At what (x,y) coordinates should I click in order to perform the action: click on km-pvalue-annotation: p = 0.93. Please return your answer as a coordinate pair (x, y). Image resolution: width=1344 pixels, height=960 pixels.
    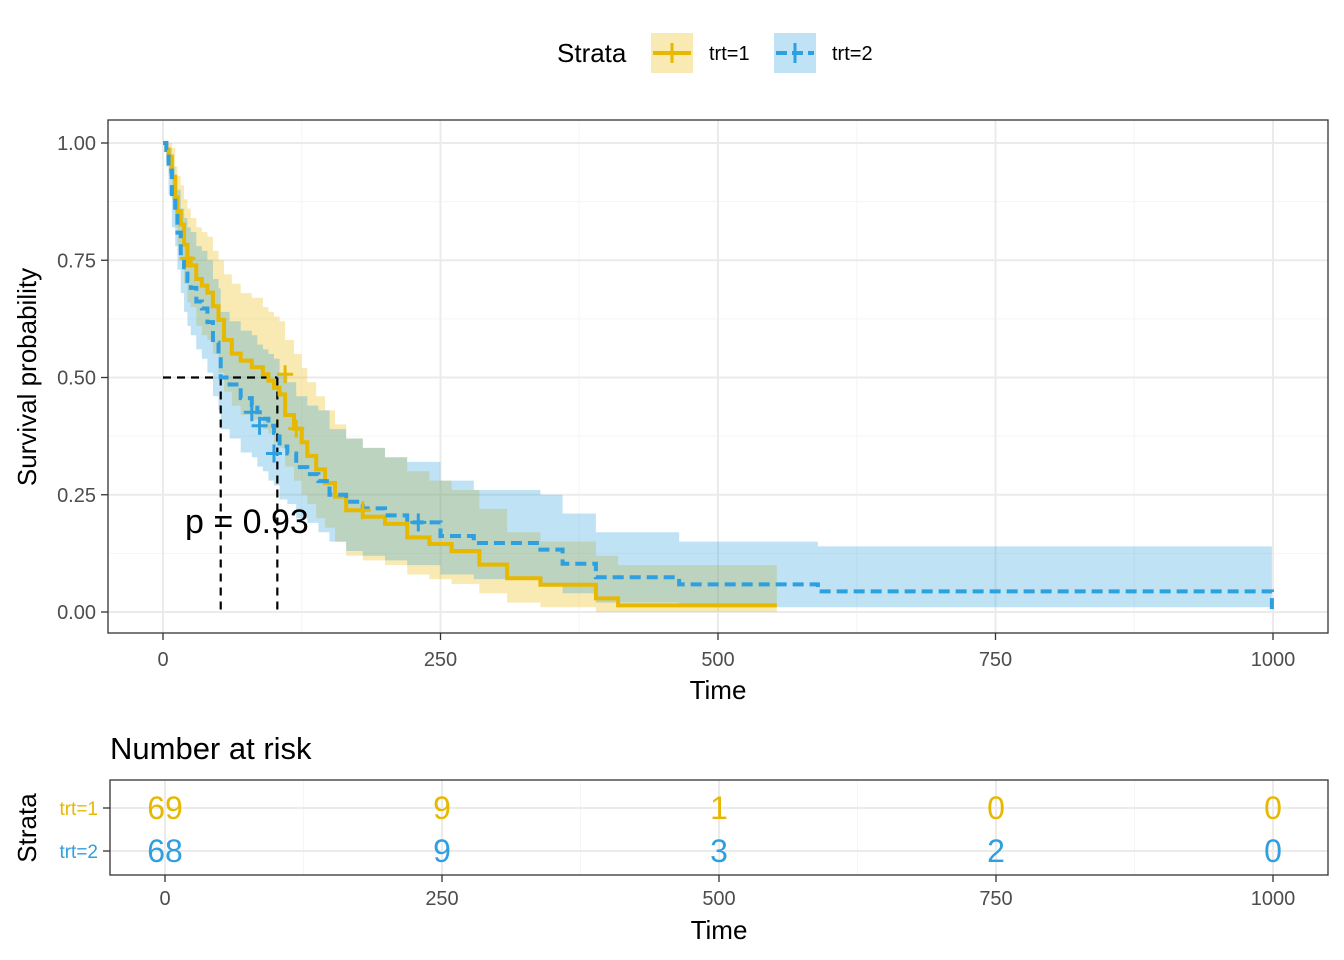
    Looking at the image, I should click on (247, 522).